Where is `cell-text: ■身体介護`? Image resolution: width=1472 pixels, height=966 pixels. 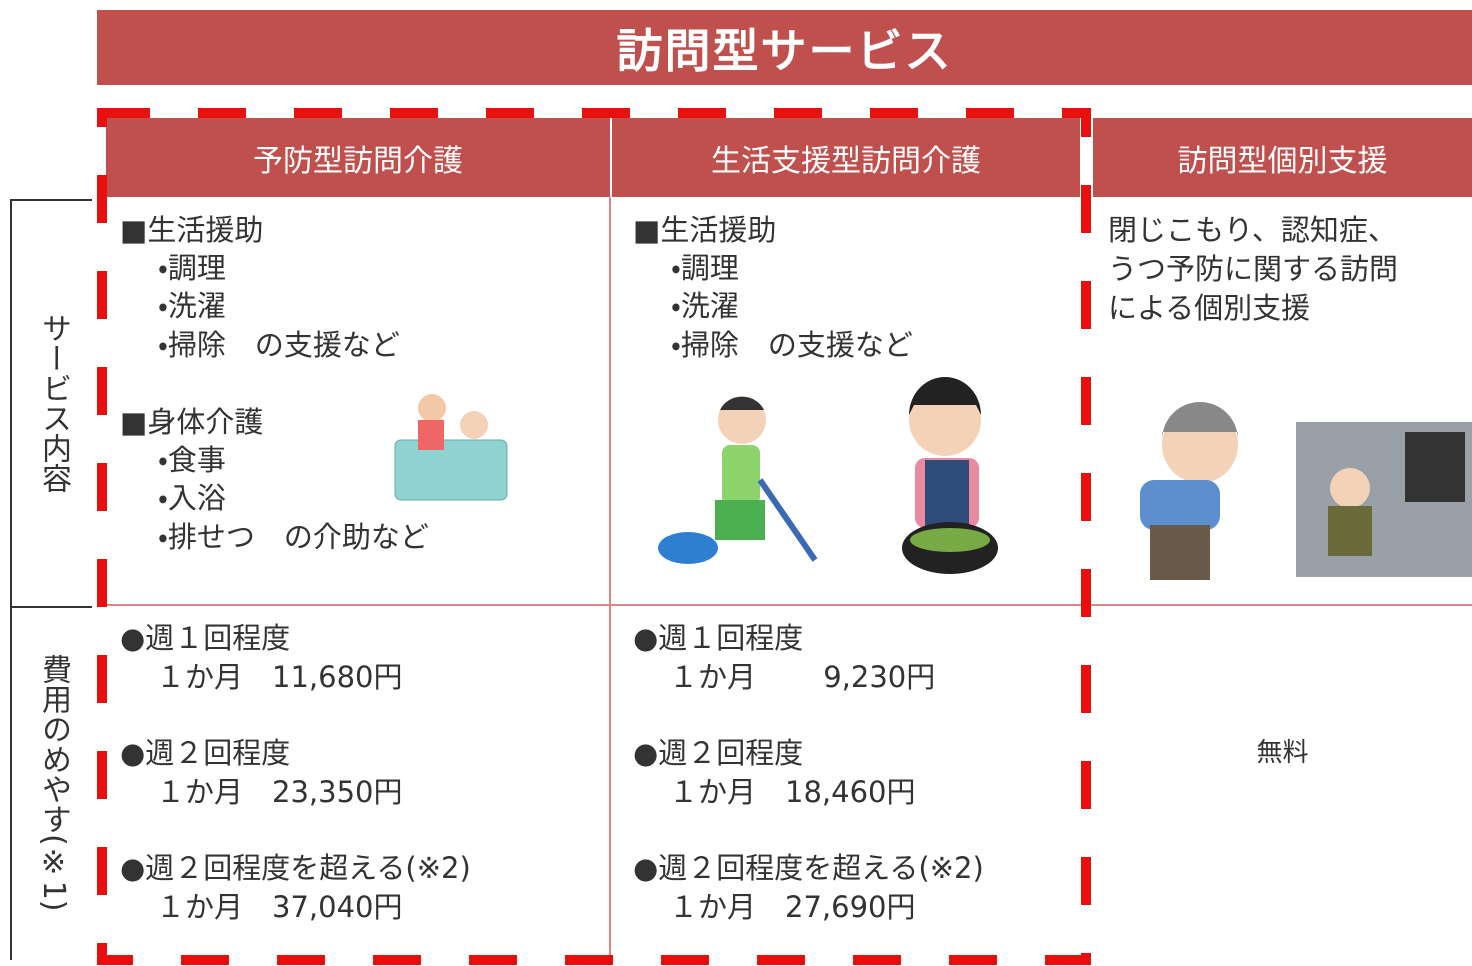
cell-text: ■身体介護 is located at coordinates (192, 422).